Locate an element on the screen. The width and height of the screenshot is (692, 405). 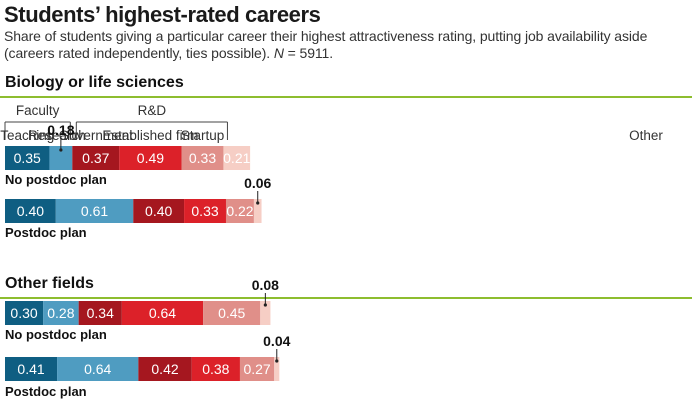
data-label-teaching: 0.35 is located at coordinates (27, 158).